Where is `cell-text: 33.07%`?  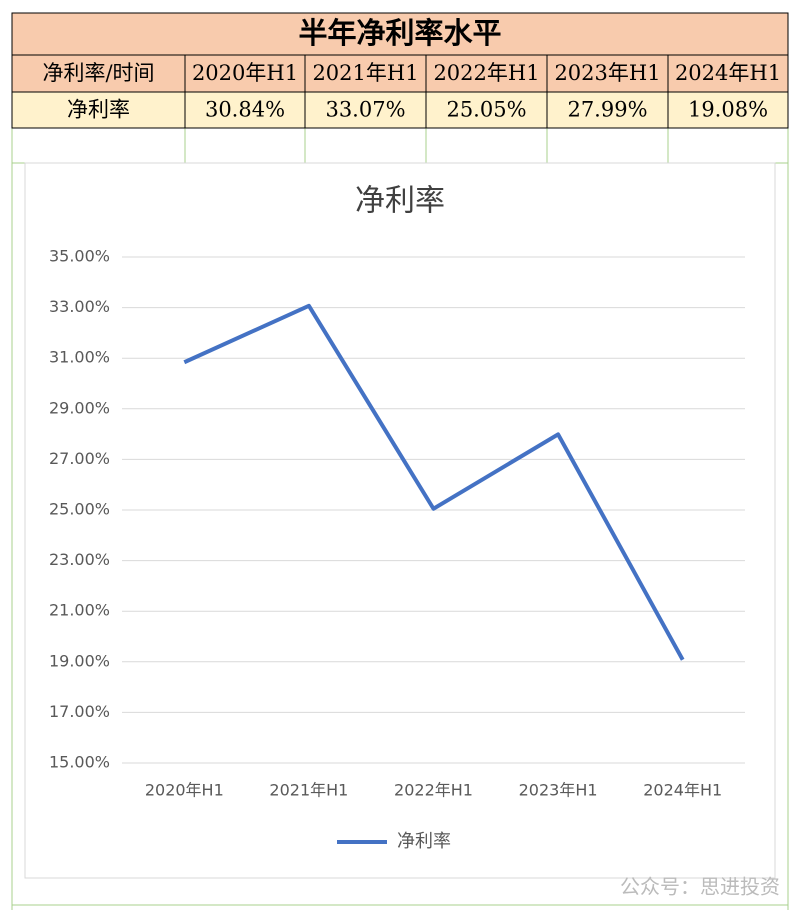 cell-text: 33.07% is located at coordinates (365, 110).